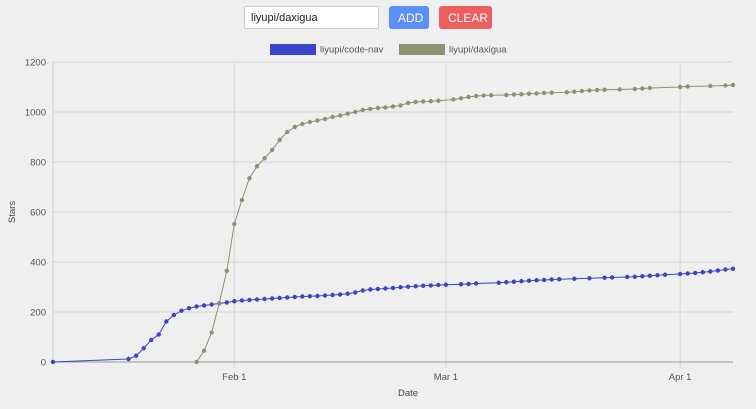 The width and height of the screenshot is (756, 409). Describe the element at coordinates (446, 377) in the screenshot. I see `x-tick-label: Mar 1` at that location.